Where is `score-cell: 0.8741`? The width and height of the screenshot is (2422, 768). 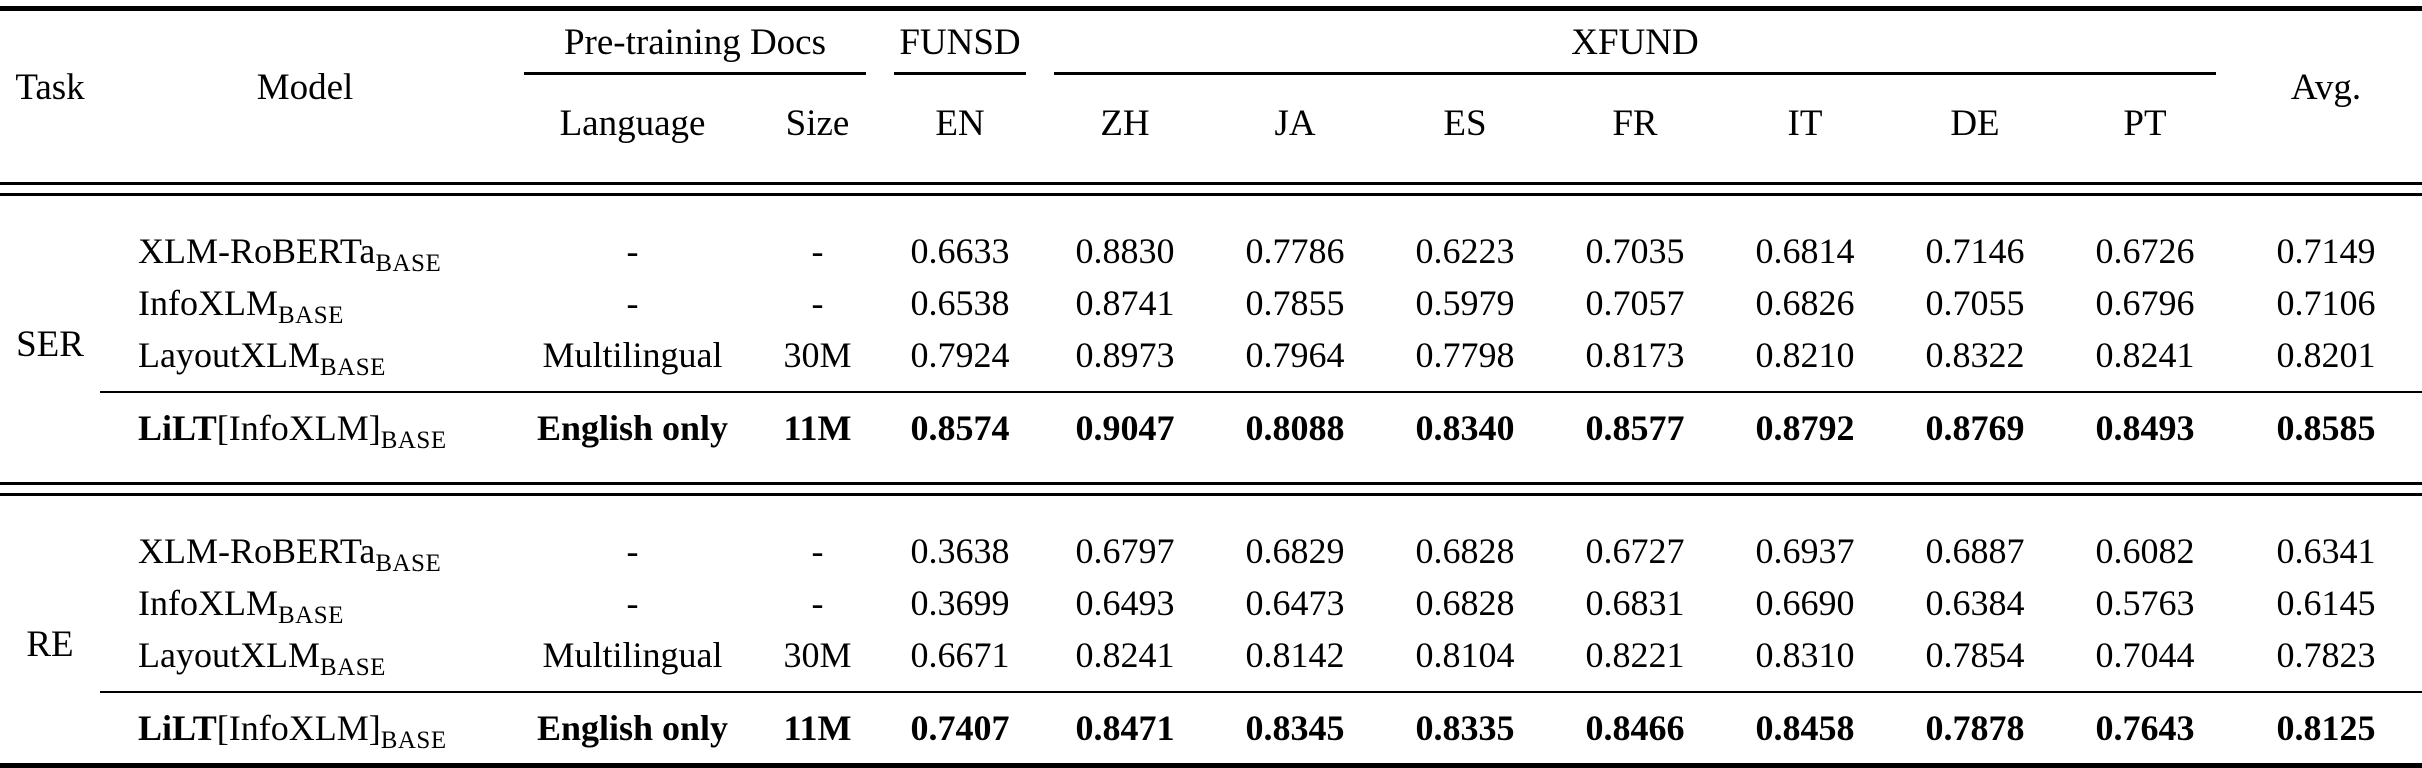 score-cell: 0.8741 is located at coordinates (1125, 303).